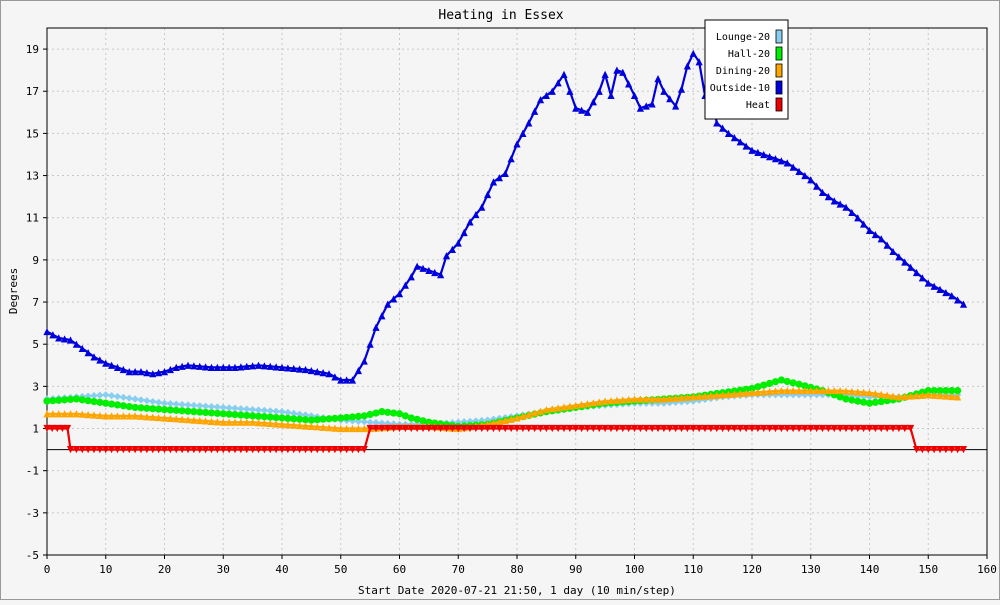 The height and width of the screenshot is (605, 1000). Describe the element at coordinates (746, 69) in the screenshot. I see `legend: Lounge-20 Hall-20 Dining-20 Outside-10 Heat` at that location.